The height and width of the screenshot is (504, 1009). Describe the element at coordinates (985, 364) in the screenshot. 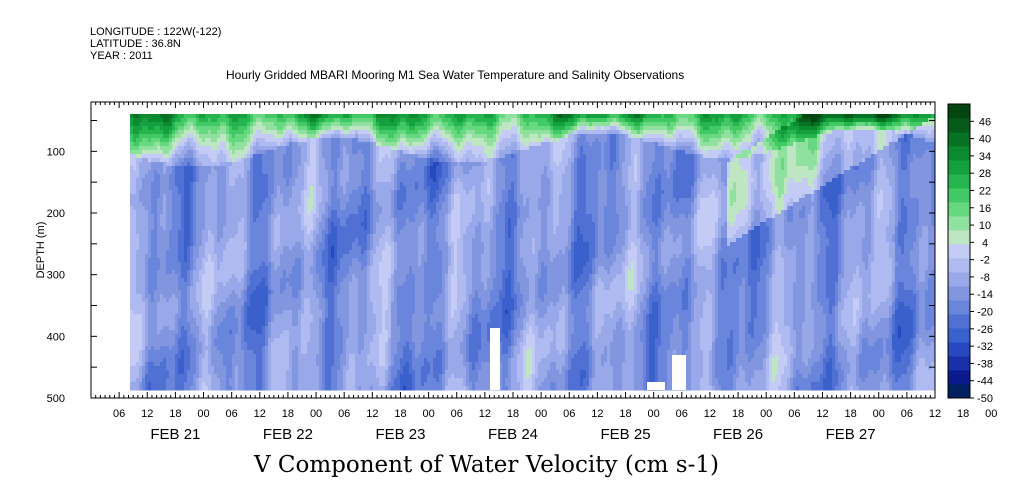

I see `colorbar-label: -38` at that location.